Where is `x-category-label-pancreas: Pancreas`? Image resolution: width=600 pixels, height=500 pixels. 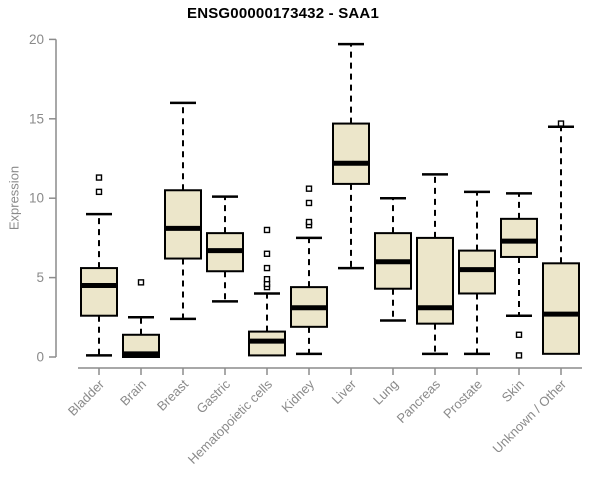 x-category-label-pancreas: Pancreas is located at coordinates (419, 401).